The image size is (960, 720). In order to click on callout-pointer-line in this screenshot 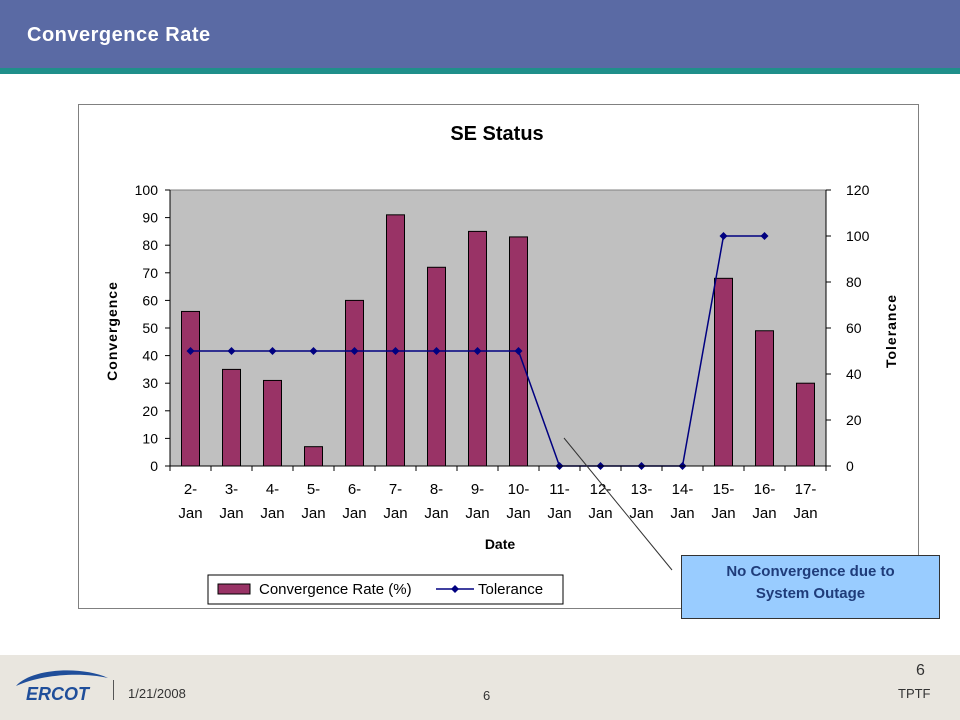, I will do `click(618, 504)`.